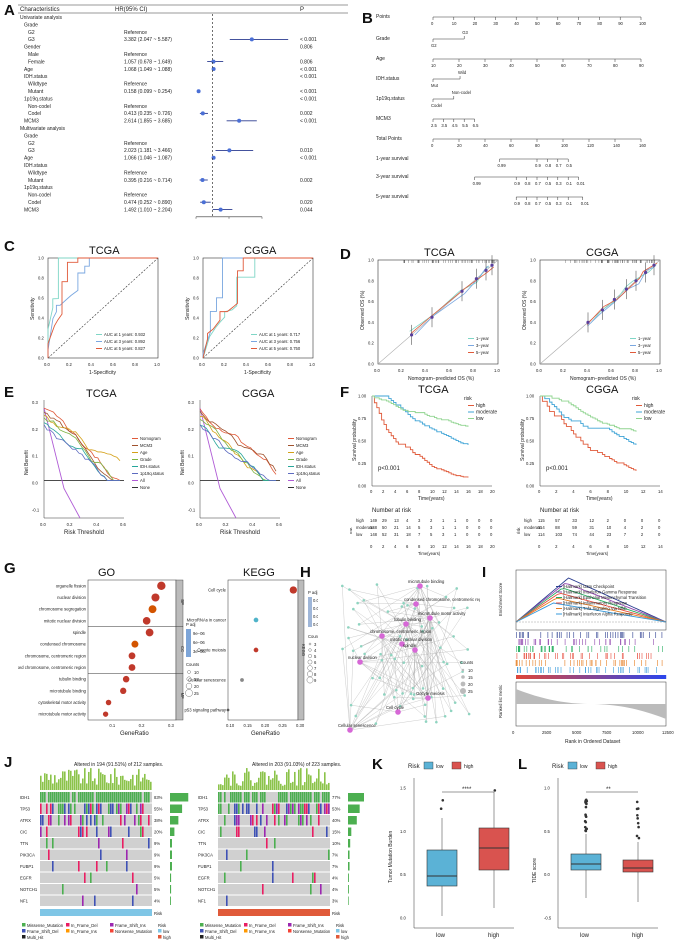  What do you see at coordinates (377, 764) in the screenshot?
I see `panel-label-k: K` at bounding box center [377, 764].